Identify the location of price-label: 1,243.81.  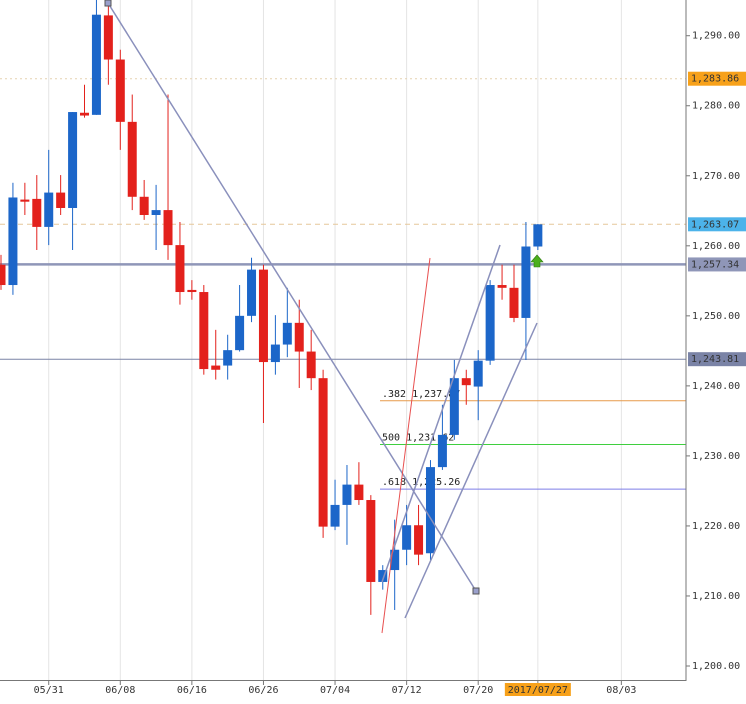
(715, 359).